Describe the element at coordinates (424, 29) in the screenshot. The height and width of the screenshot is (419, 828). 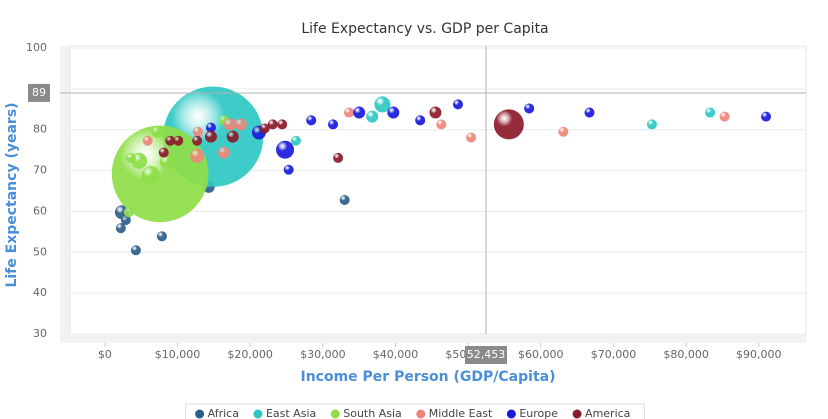
I see `chart-title: Life Expectancy vs. GDP per Capita` at that location.